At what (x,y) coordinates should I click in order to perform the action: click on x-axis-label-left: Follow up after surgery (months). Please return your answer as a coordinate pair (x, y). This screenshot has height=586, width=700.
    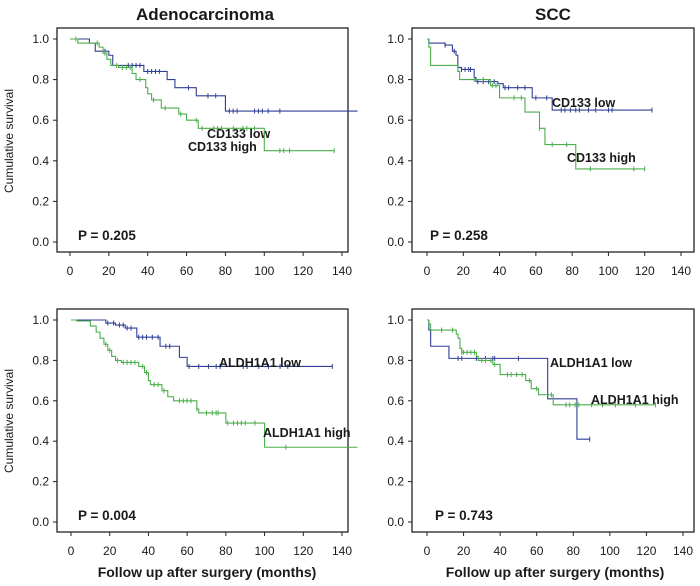
    Looking at the image, I should click on (207, 572).